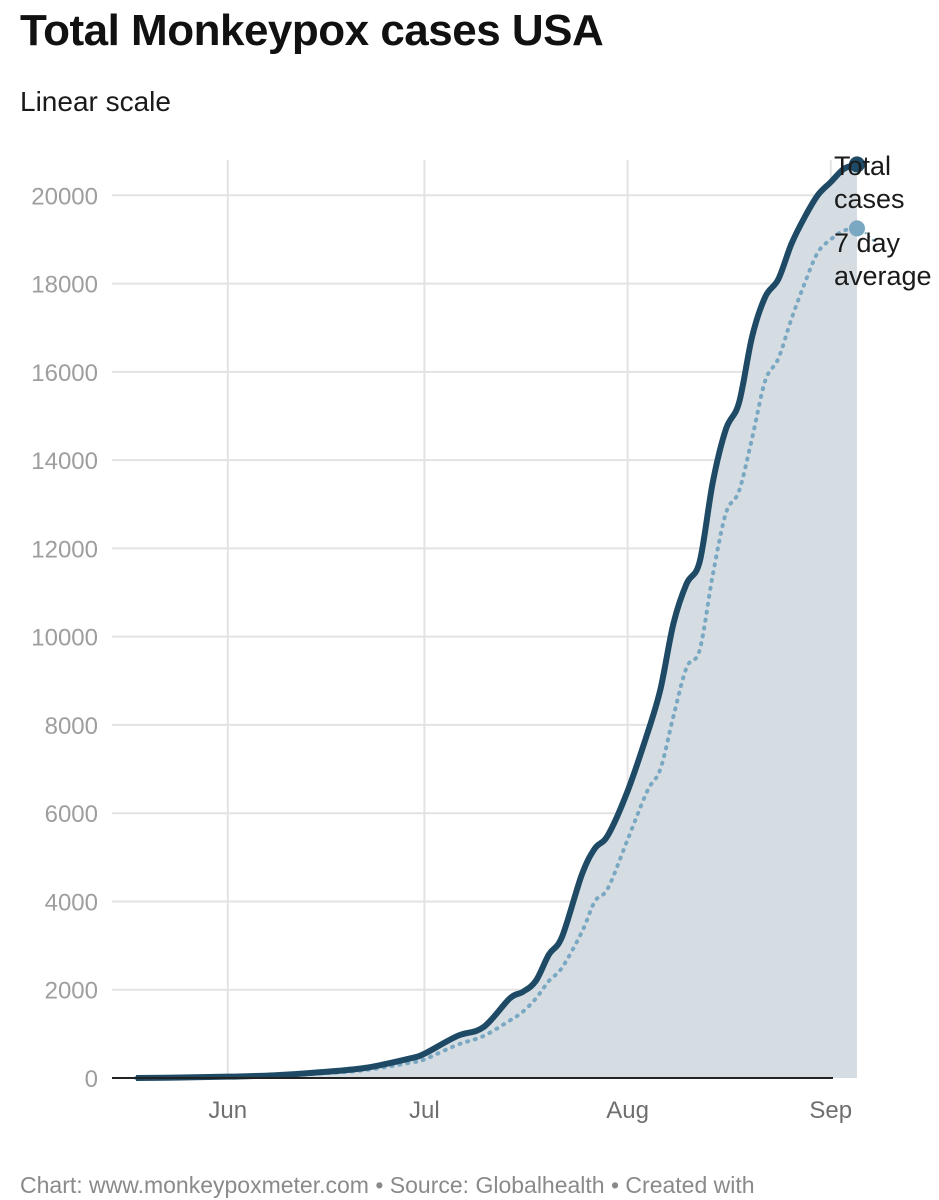 The image size is (939, 1200). I want to click on x-tick-label: Jul, so click(424, 1110).